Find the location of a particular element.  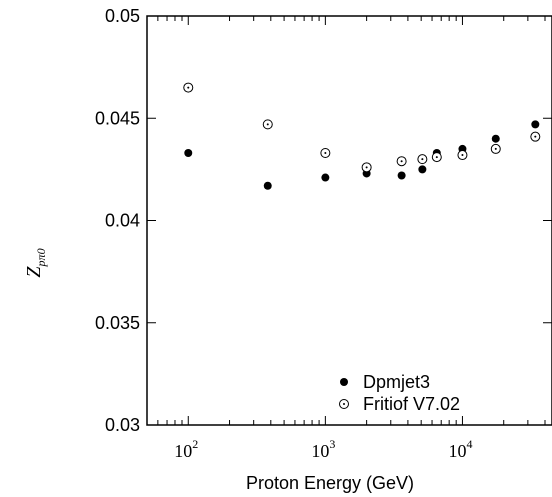

x-tick-label: 10⁴ is located at coordinates (460, 449).